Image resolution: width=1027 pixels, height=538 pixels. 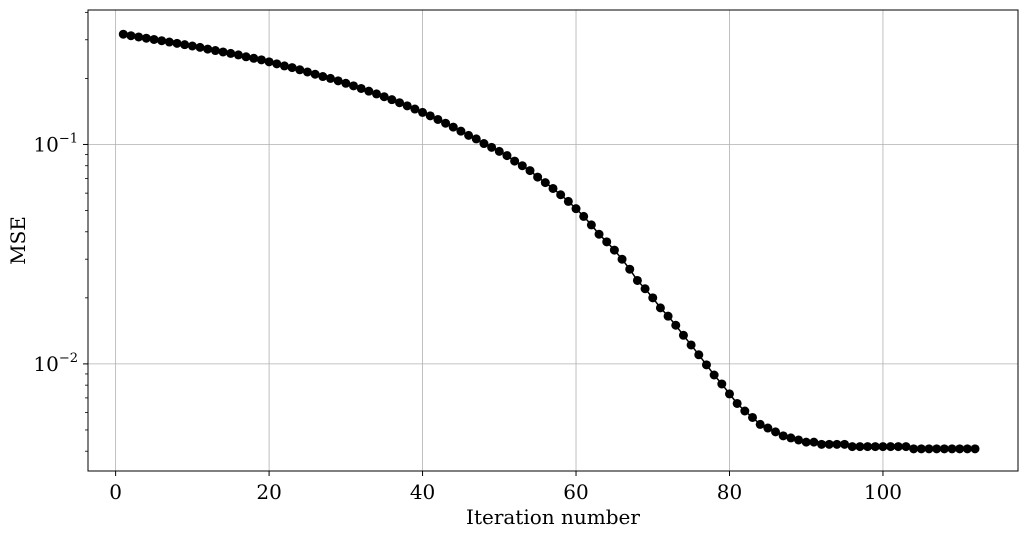 What do you see at coordinates (729, 492) in the screenshot?
I see `x-tick-label: 80` at bounding box center [729, 492].